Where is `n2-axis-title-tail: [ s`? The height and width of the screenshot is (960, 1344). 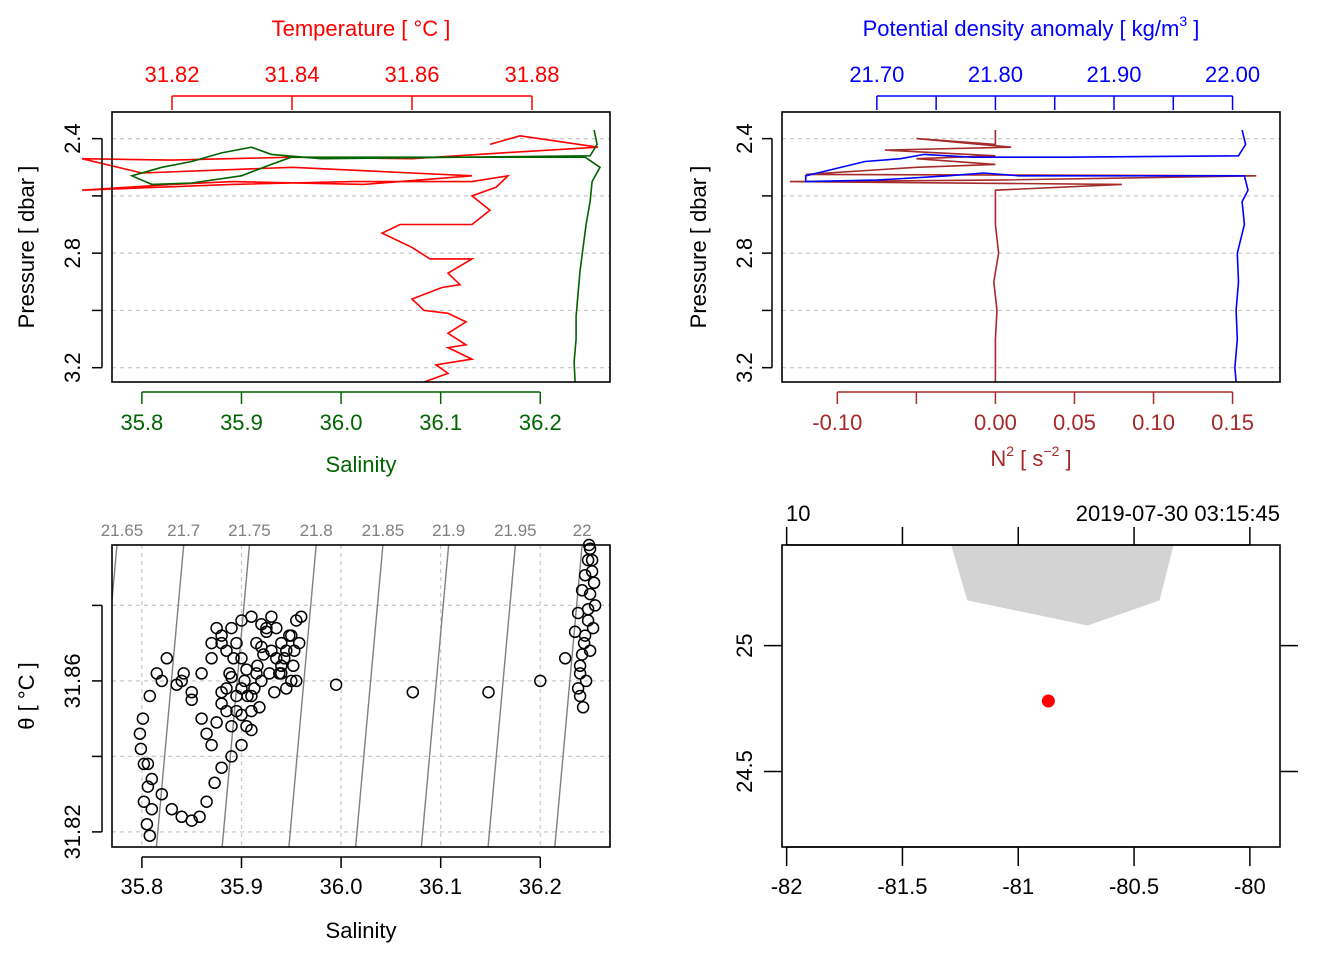
n2-axis-title-tail: [ s is located at coordinates (1028, 458).